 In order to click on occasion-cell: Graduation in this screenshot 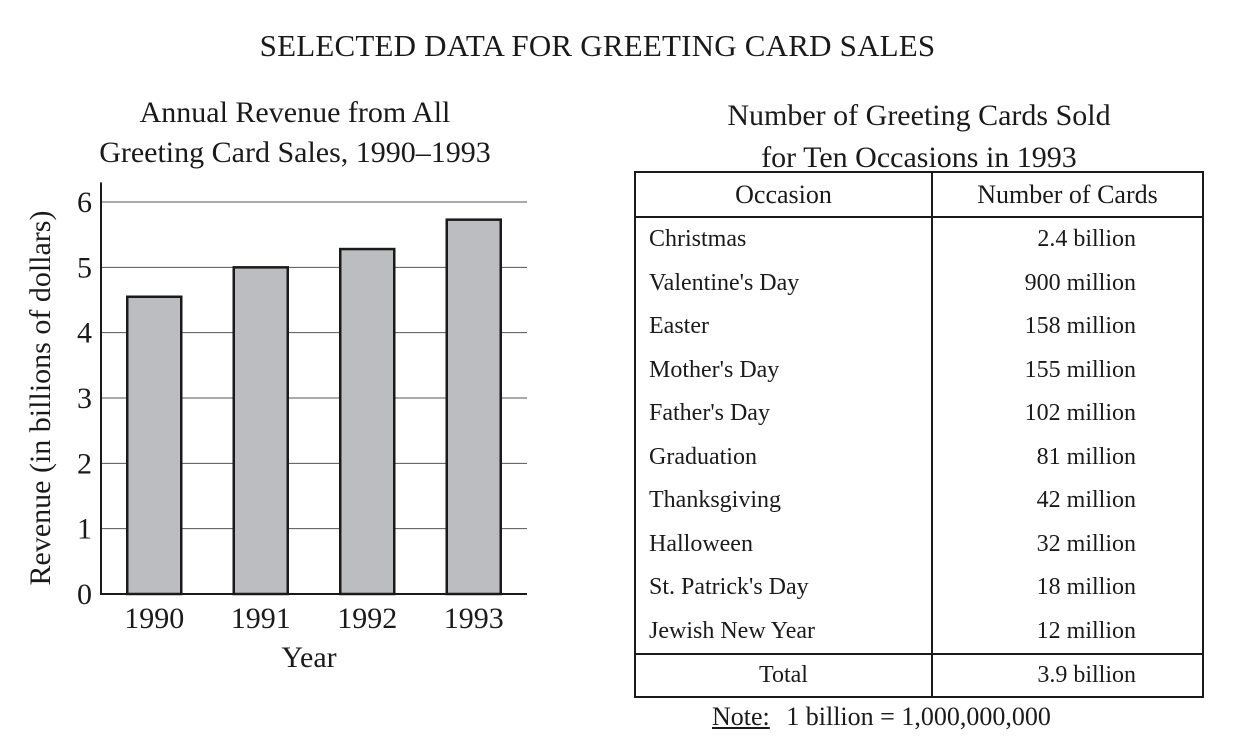, I will do `click(784, 457)`.